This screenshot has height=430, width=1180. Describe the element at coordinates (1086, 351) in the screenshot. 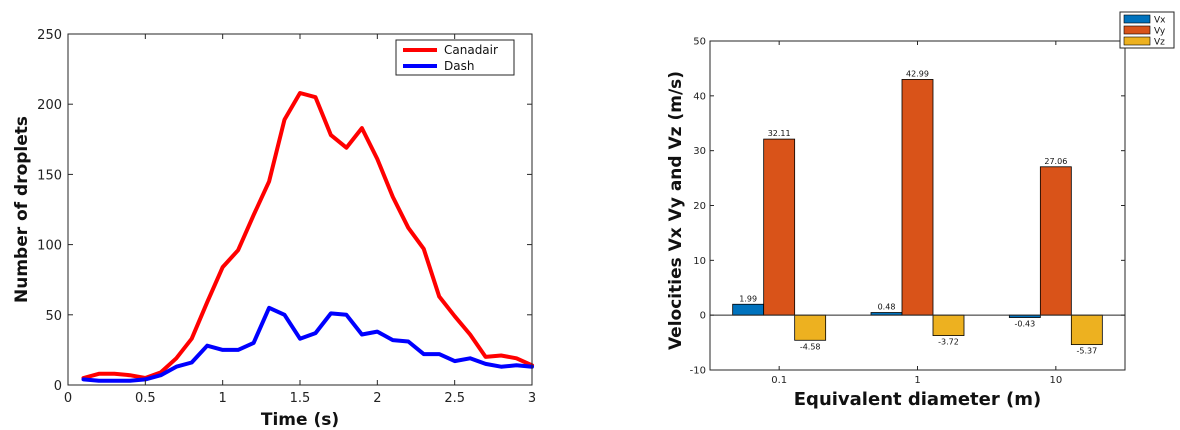

I see `data-label: -5.37` at that location.